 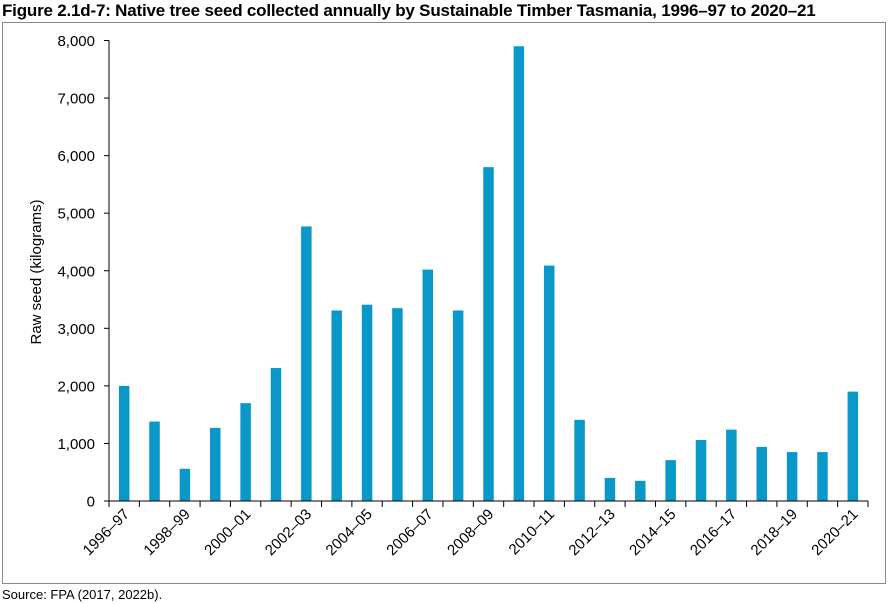 What do you see at coordinates (227, 532) in the screenshot?
I see `x-tick-label: 2000–01` at bounding box center [227, 532].